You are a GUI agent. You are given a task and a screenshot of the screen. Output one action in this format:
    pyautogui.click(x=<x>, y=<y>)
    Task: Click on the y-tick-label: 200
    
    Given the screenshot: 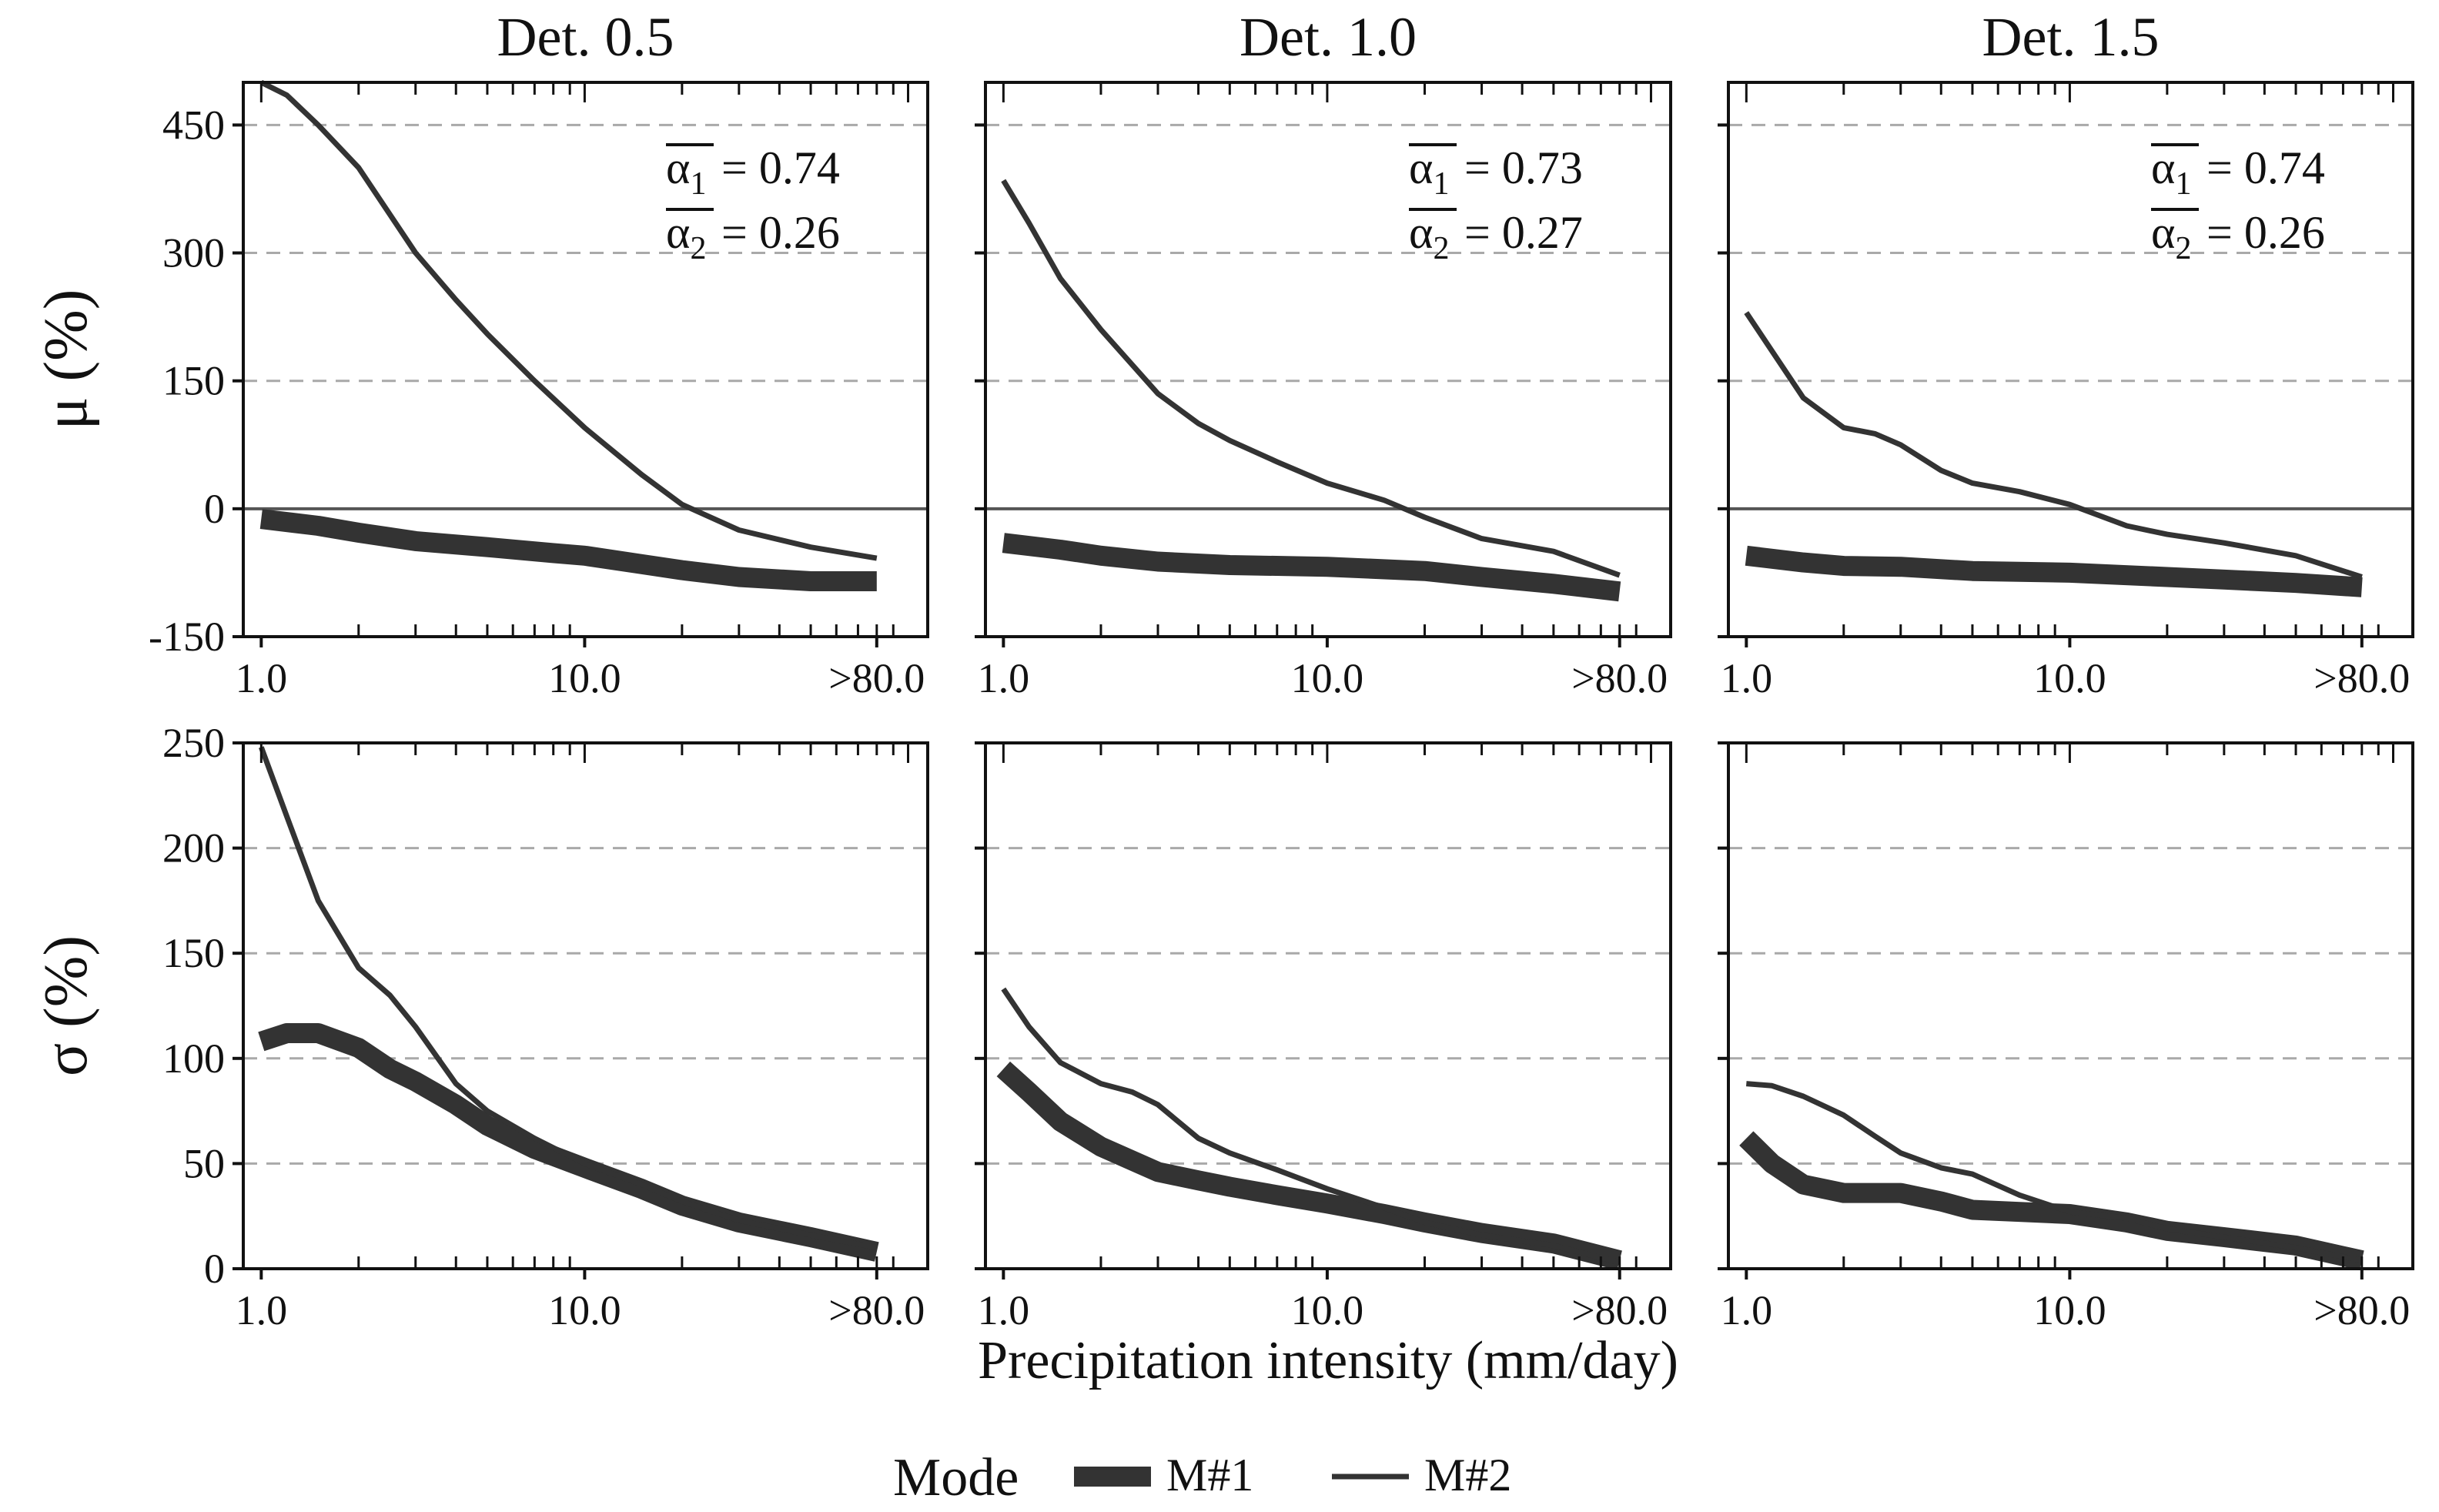 What is the action you would take?
    pyautogui.click(x=193, y=848)
    